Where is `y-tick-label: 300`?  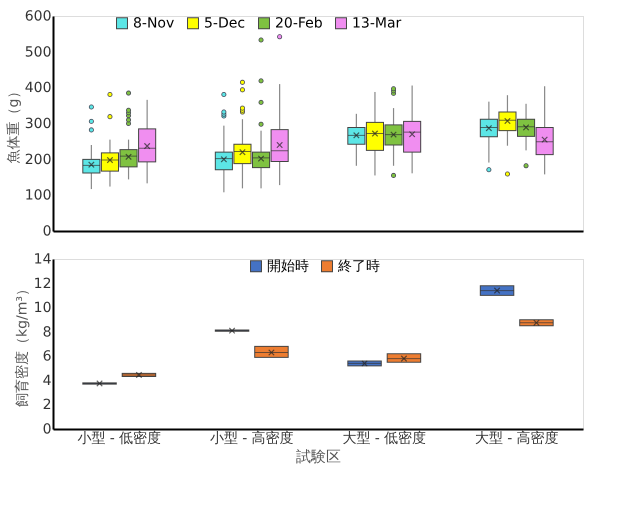
y-tick-label: 300 is located at coordinates (38, 124).